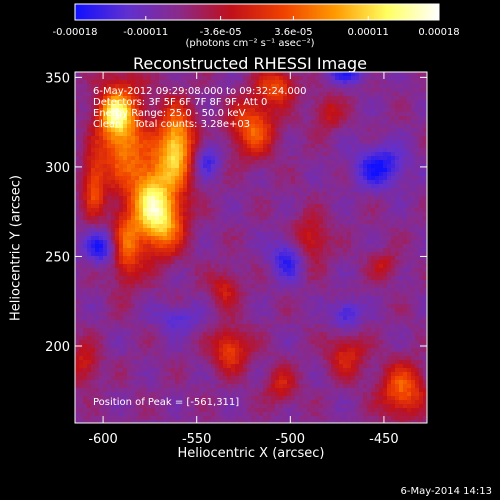 The height and width of the screenshot is (500, 500). I want to click on colorbar-tick-label: 0.00018, so click(438, 32).